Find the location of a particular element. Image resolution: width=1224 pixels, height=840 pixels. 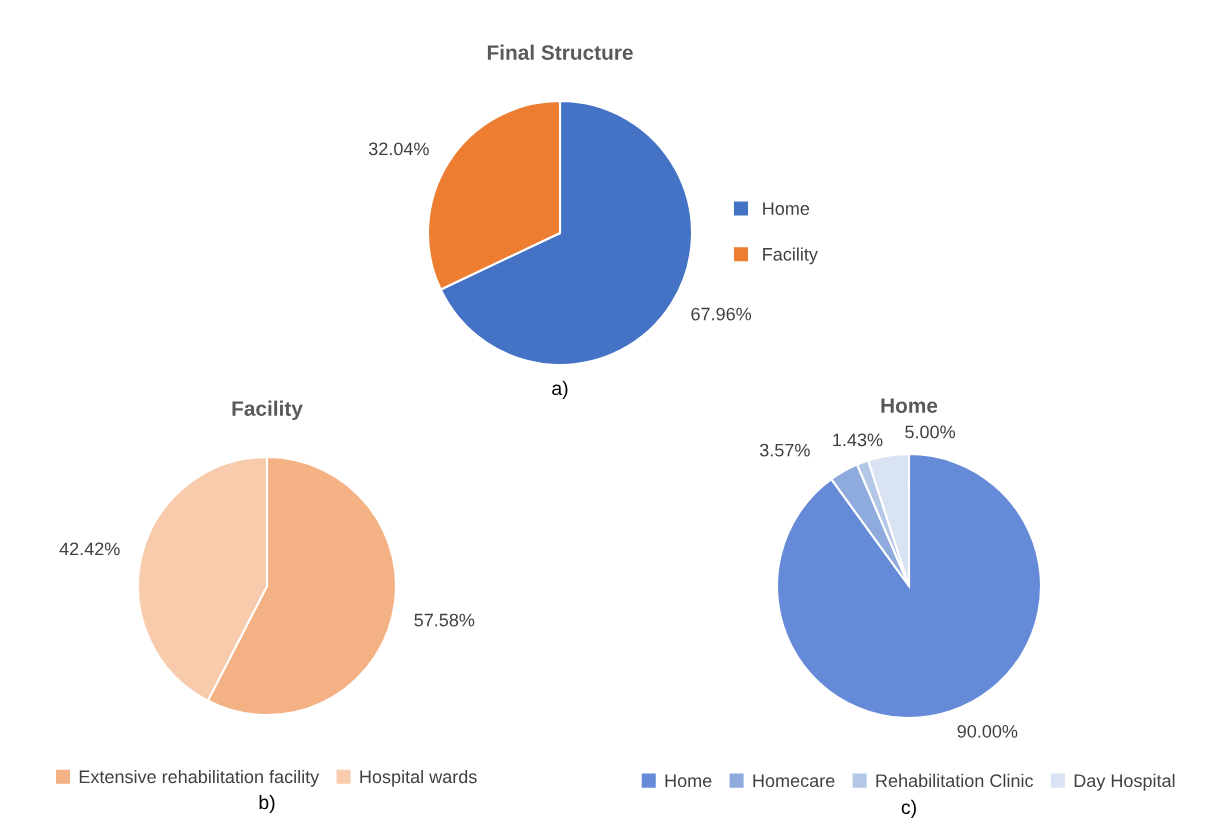

text: a) is located at coordinates (560, 389).